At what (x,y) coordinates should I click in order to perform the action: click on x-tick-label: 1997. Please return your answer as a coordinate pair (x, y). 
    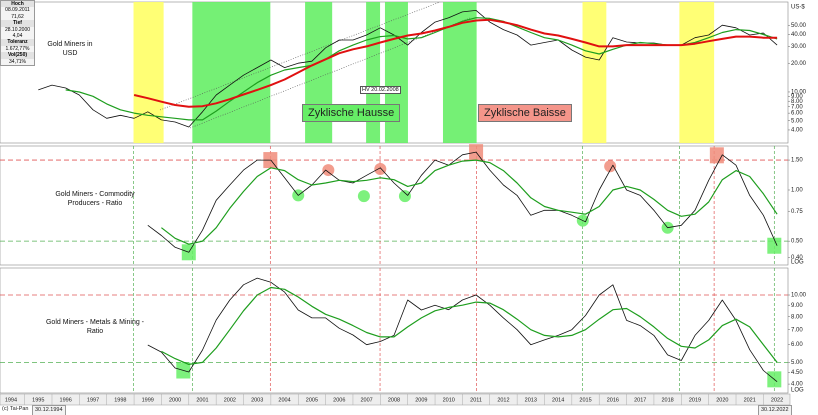
    Looking at the image, I should click on (93, 400).